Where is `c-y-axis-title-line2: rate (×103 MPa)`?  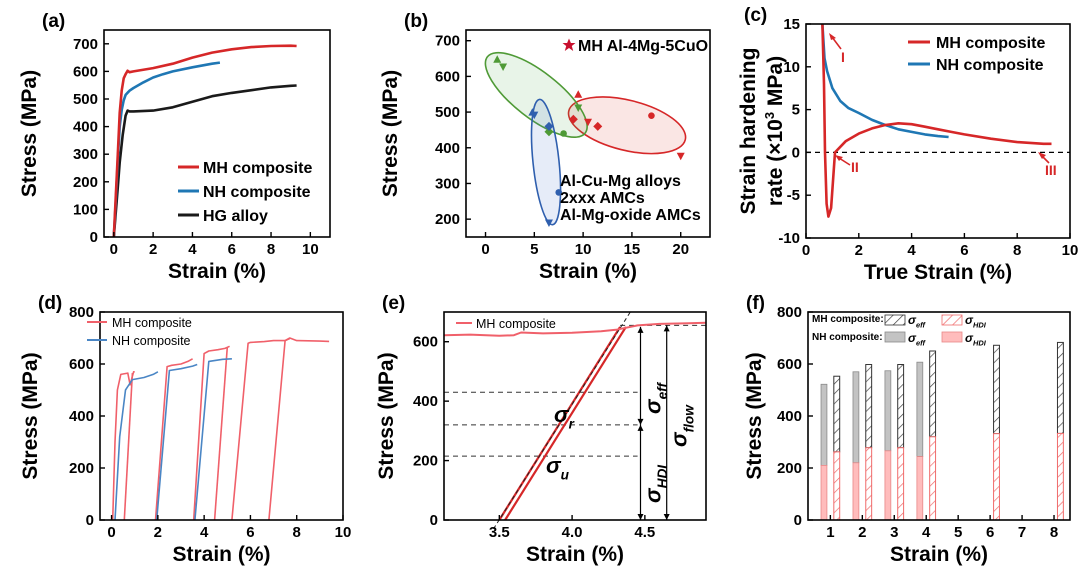 c-y-axis-title-line2: rate (×103 MPa) is located at coordinates (774, 131).